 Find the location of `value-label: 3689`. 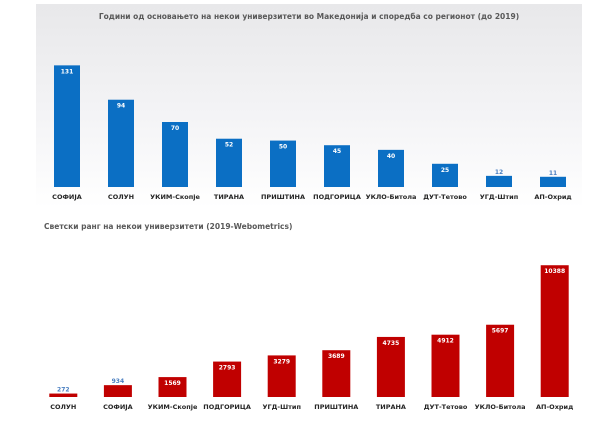

value-label: 3689 is located at coordinates (336, 356).